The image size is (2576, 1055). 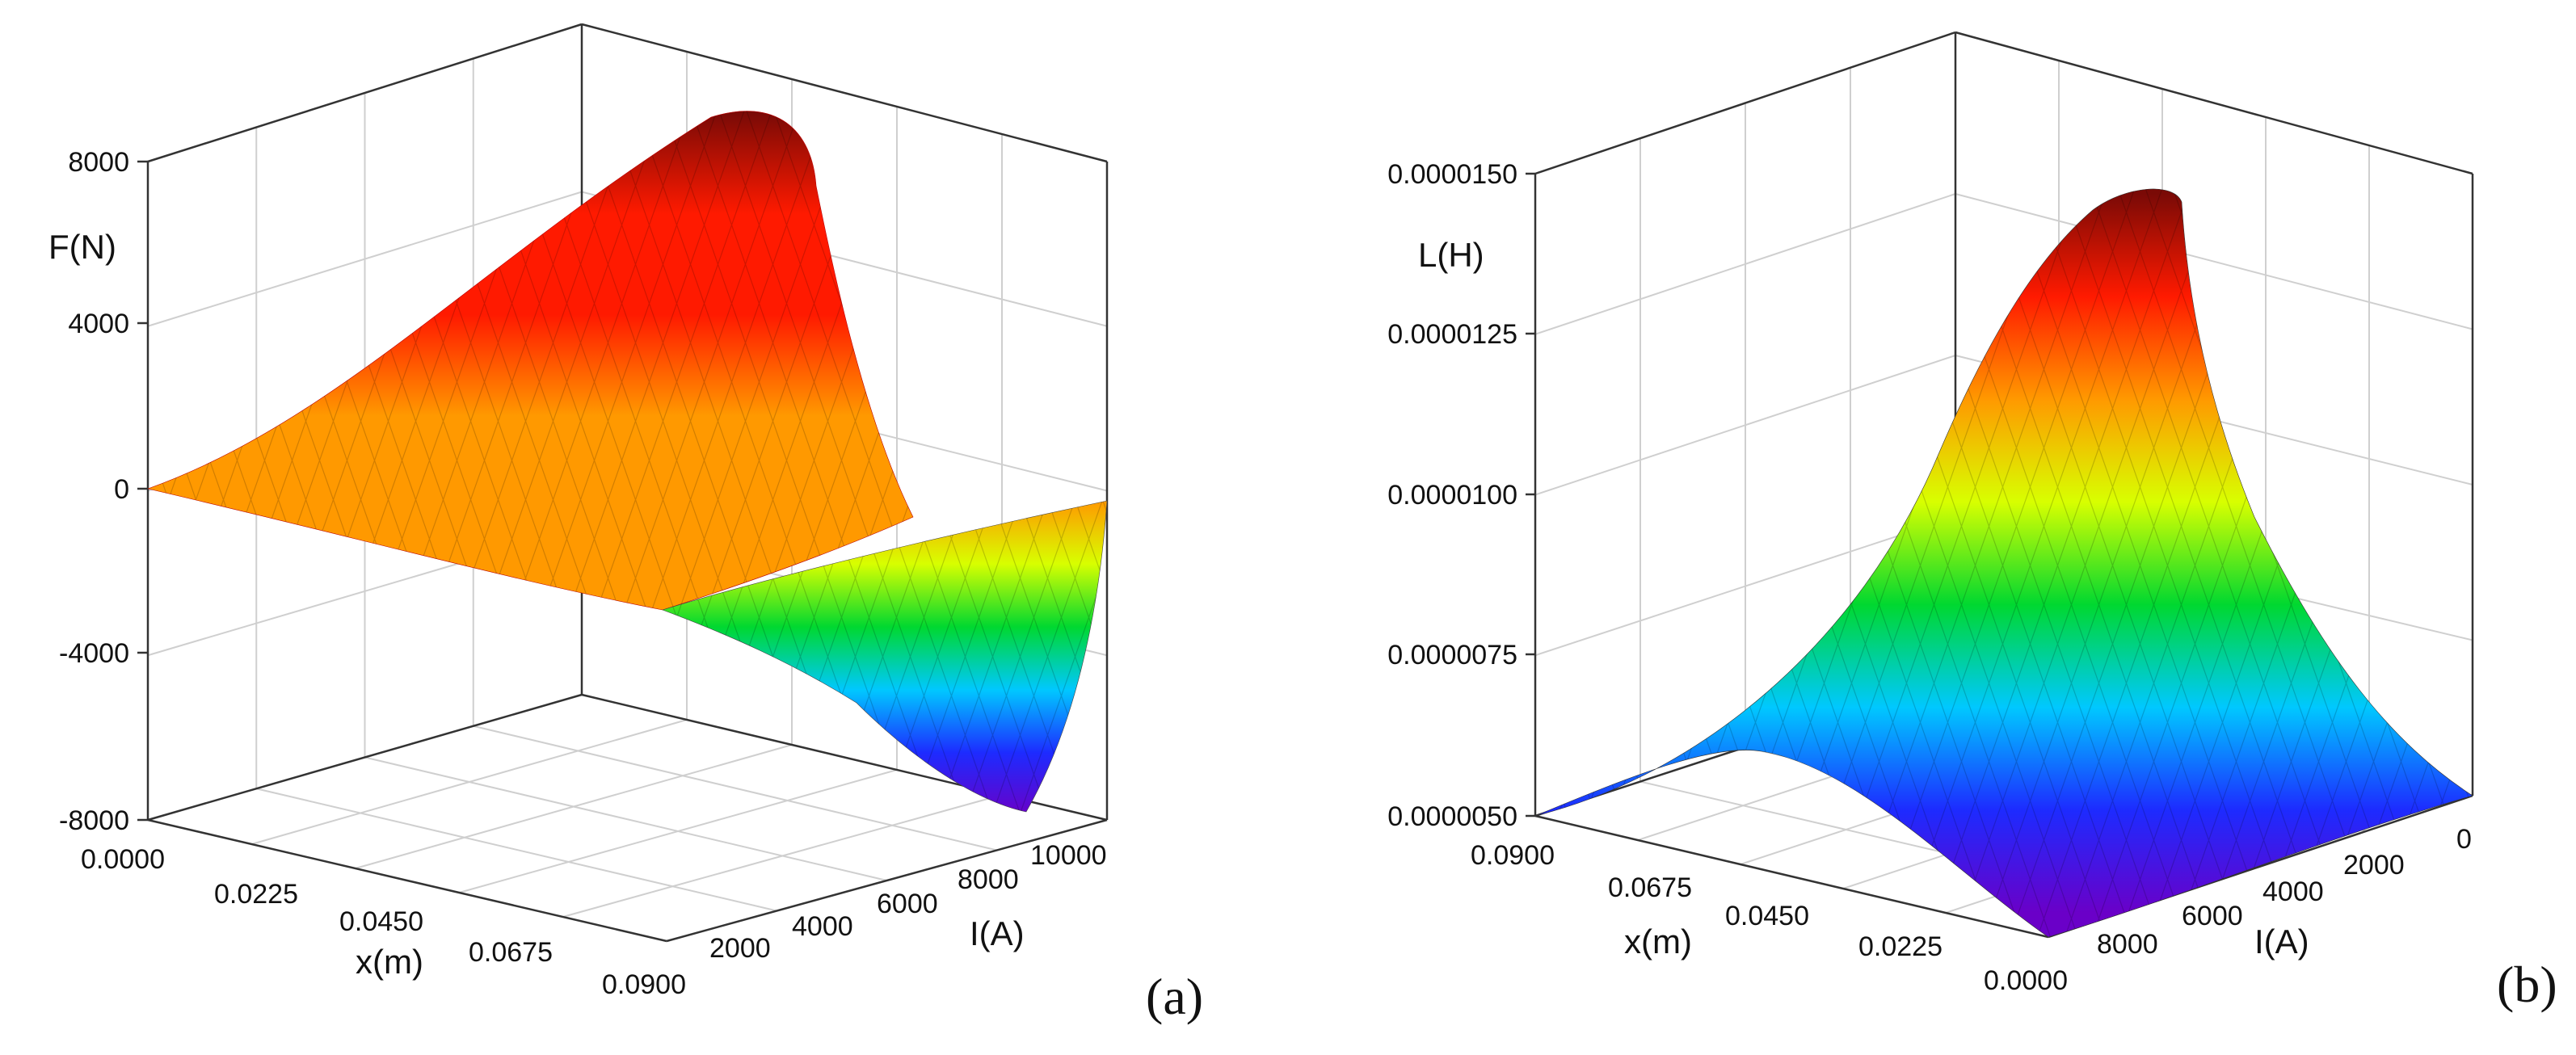 What do you see at coordinates (740, 948) in the screenshot?
I see `a-y-tick-label: 2000` at bounding box center [740, 948].